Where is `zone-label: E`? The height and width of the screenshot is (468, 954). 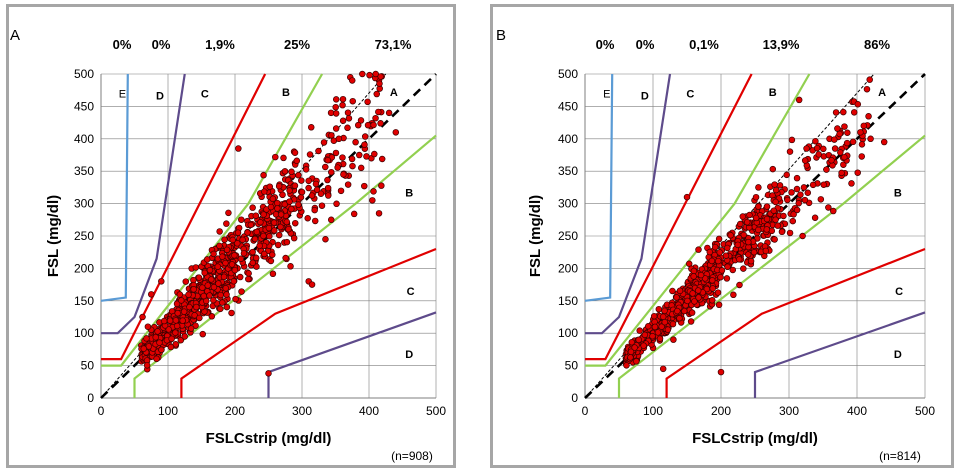
zone-label: E is located at coordinates (606, 94).